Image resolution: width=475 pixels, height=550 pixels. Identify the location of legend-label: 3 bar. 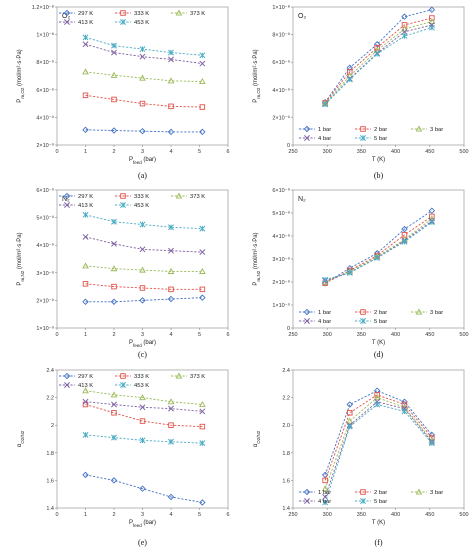
(436, 493).